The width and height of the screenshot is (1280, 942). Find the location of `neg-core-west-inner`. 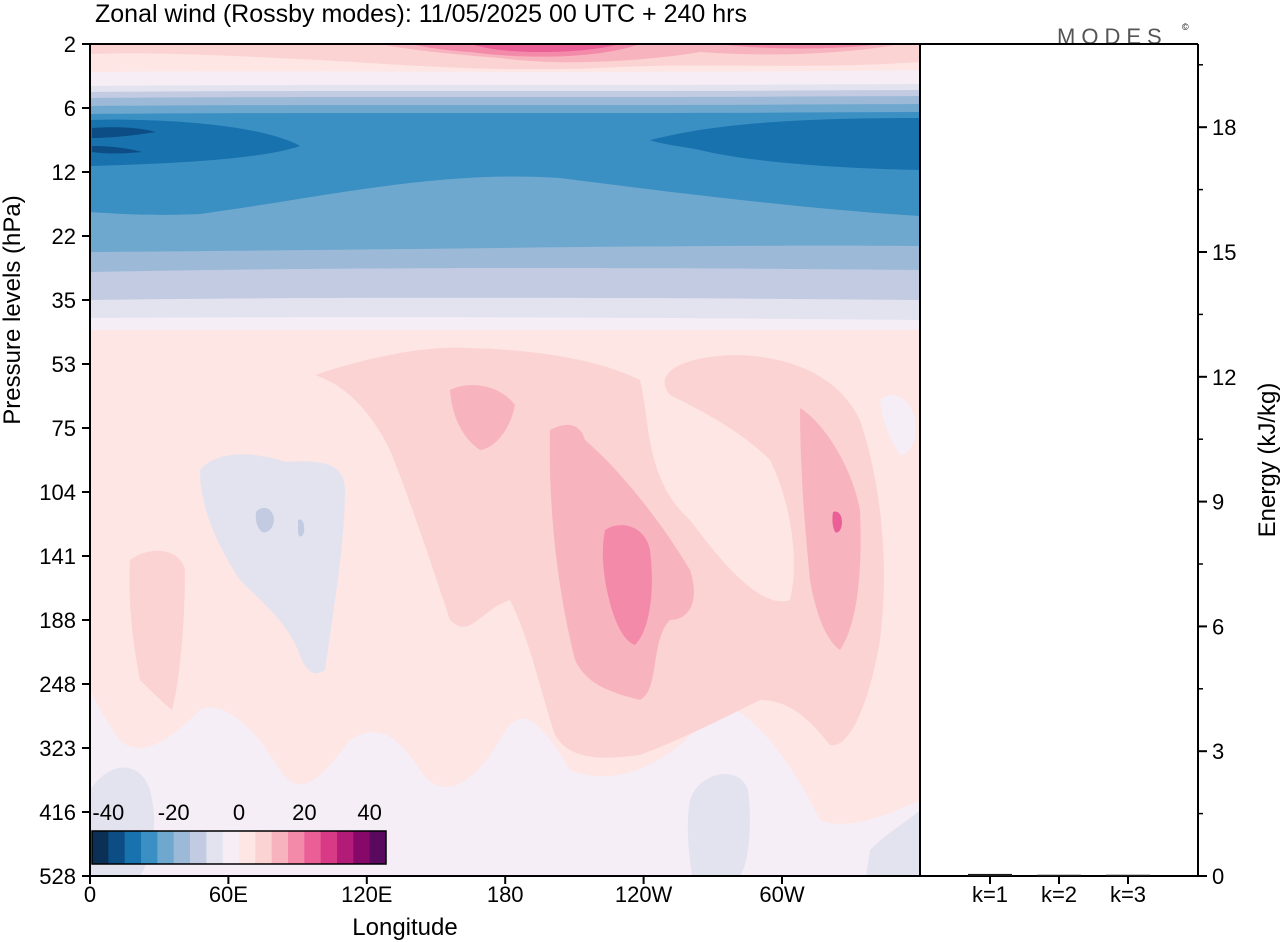

neg-core-west-inner is located at coordinates (124, 132).